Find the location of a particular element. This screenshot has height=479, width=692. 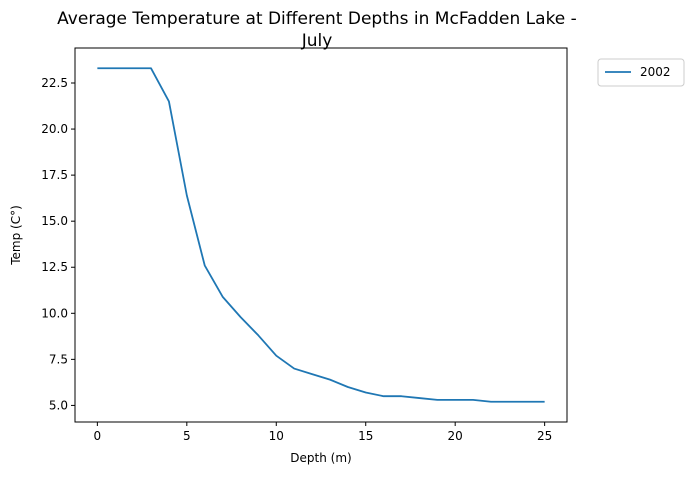

y-axis-label: Temp (C°) is located at coordinates (16, 235).